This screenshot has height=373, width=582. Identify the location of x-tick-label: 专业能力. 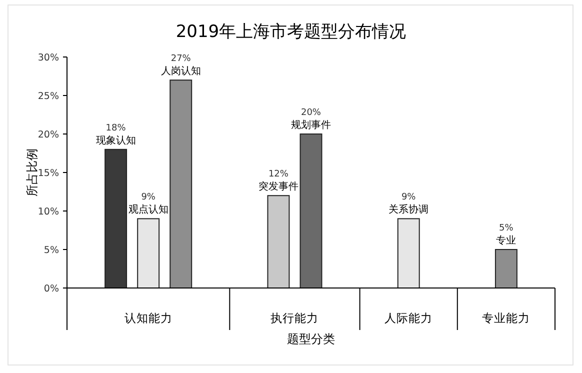
(506, 318).